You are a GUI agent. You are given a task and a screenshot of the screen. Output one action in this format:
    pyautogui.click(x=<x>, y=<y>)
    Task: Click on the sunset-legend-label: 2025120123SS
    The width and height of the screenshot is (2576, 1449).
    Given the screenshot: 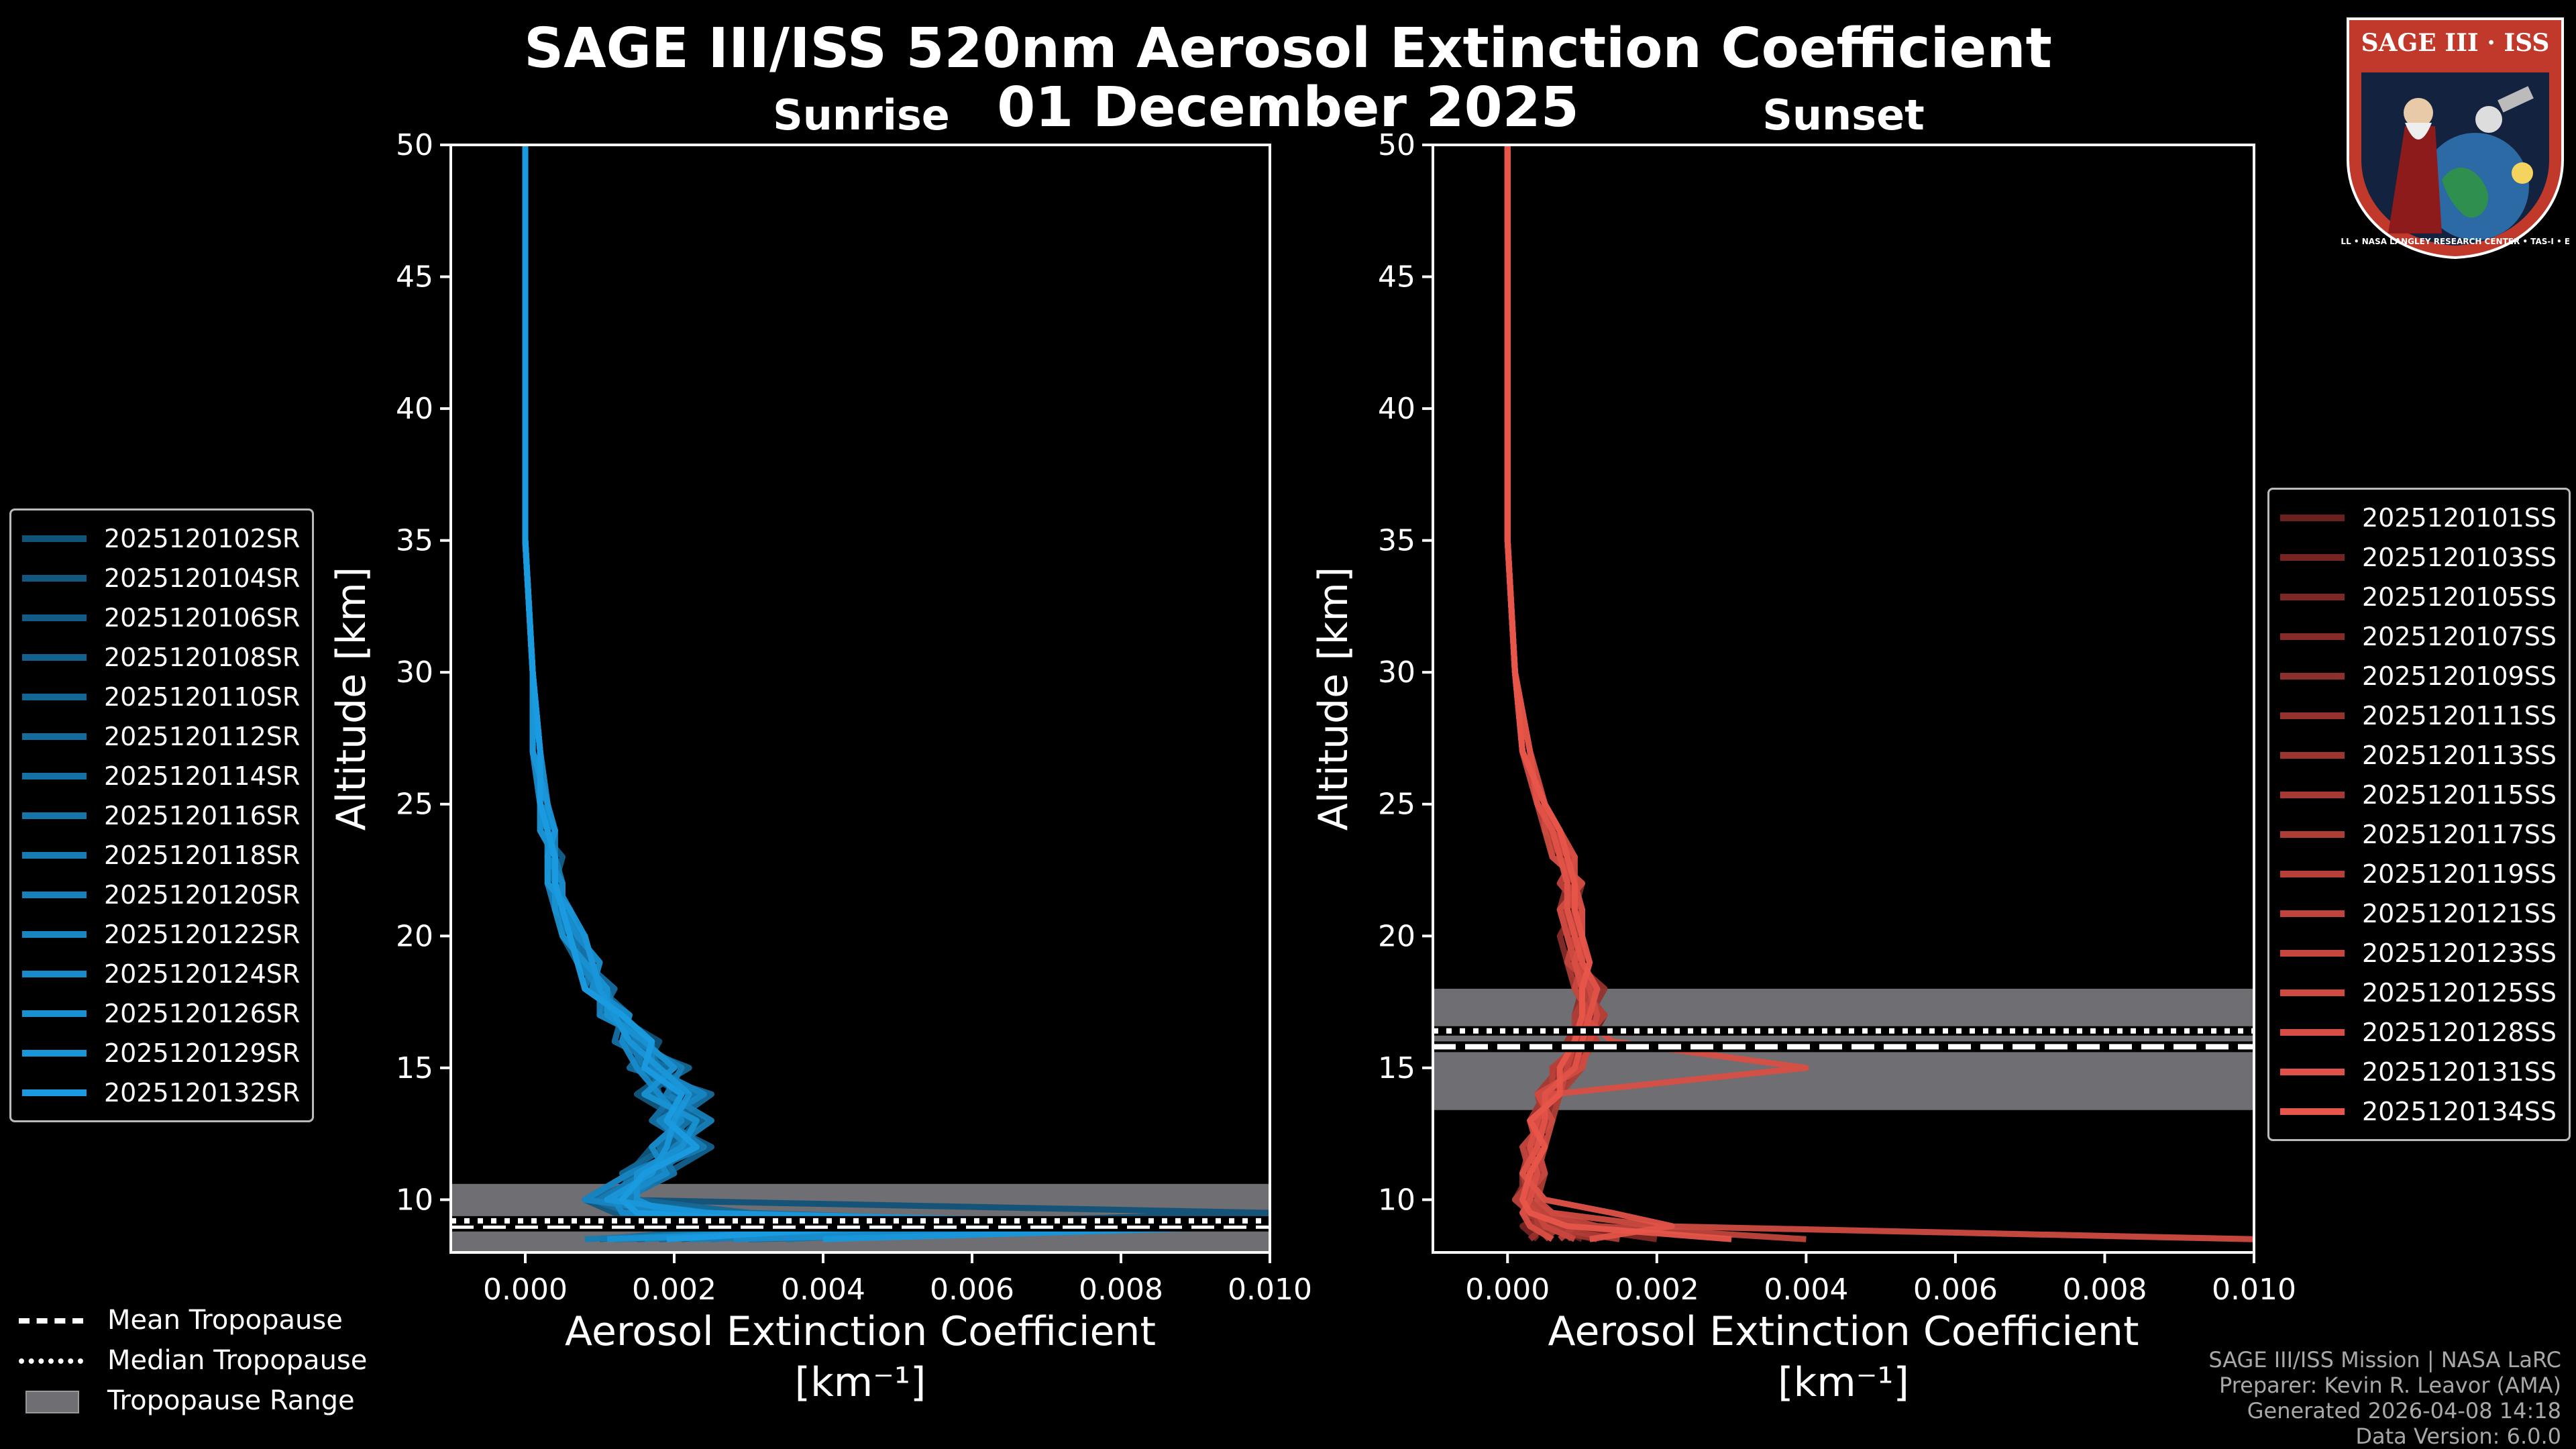 What is the action you would take?
    pyautogui.click(x=2459, y=953)
    